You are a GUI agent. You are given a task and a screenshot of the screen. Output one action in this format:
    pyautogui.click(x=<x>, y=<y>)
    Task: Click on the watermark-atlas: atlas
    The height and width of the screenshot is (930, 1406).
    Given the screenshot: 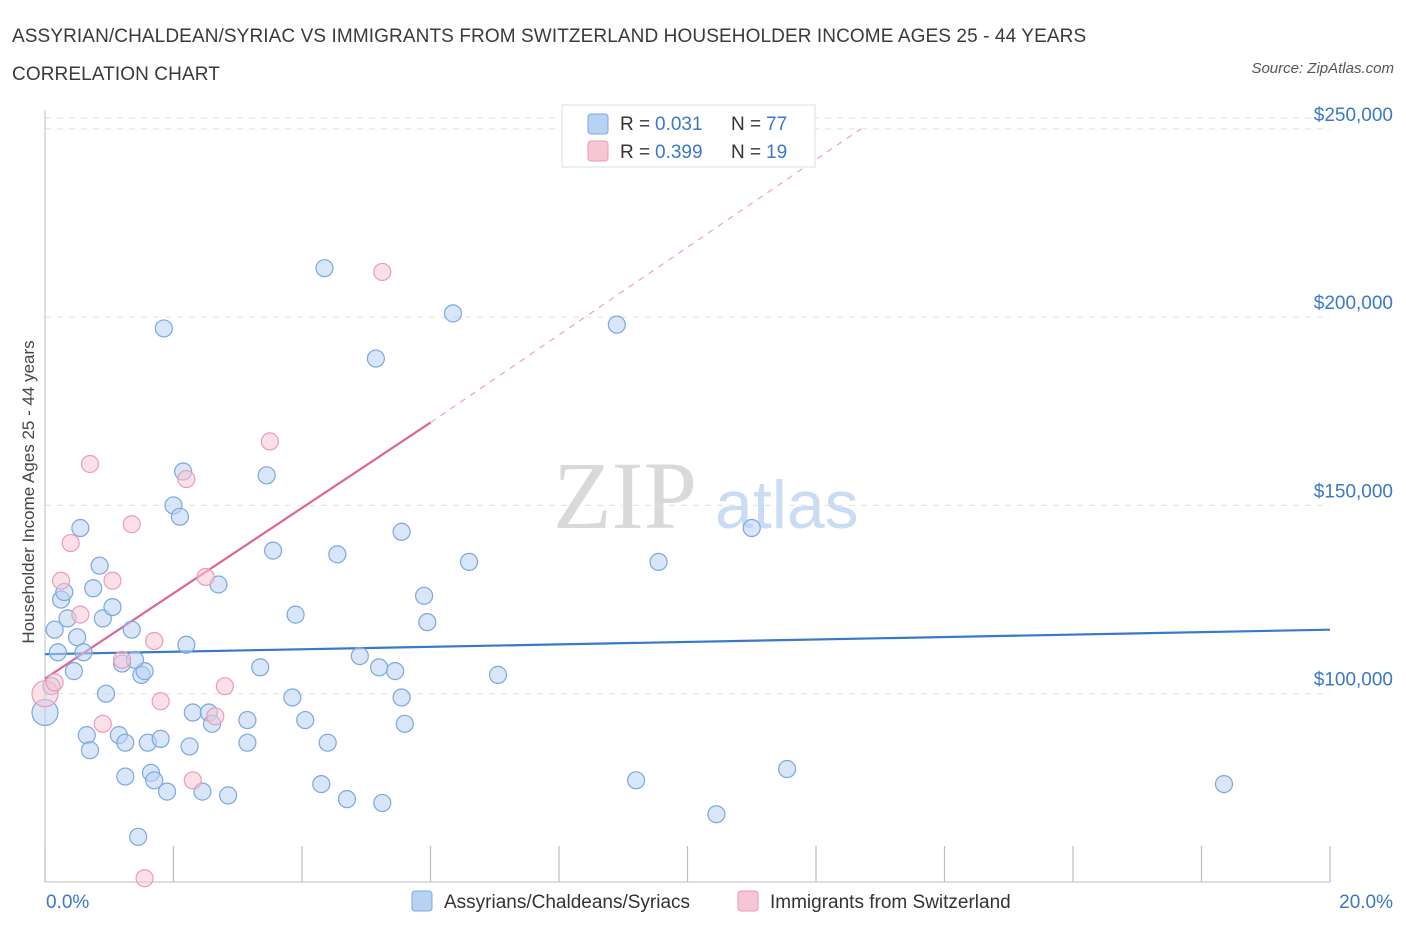 What is the action you would take?
    pyautogui.click(x=787, y=505)
    